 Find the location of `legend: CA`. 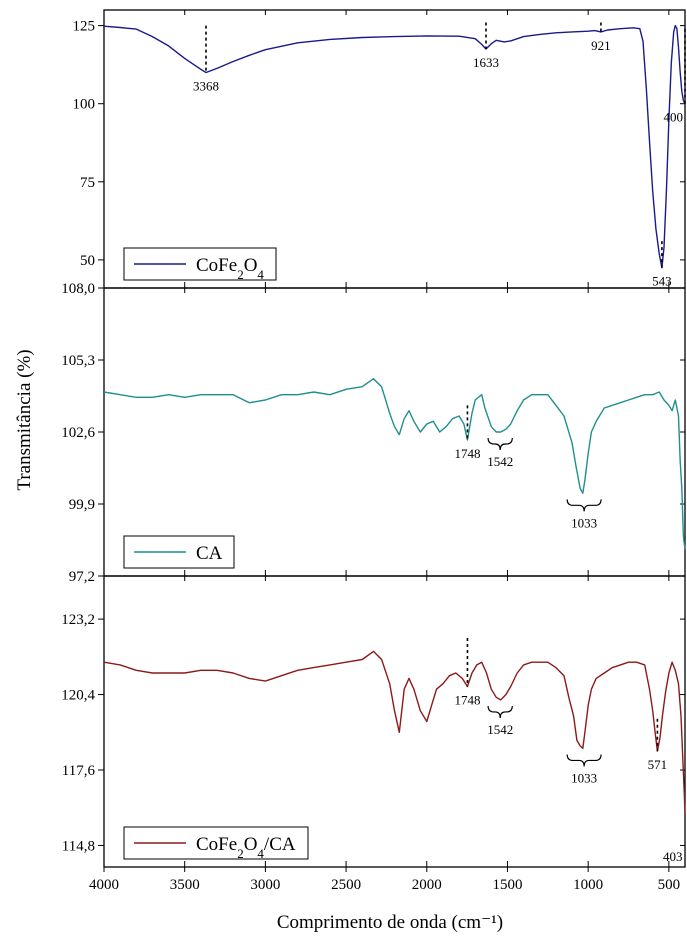

legend: CA is located at coordinates (179, 552).